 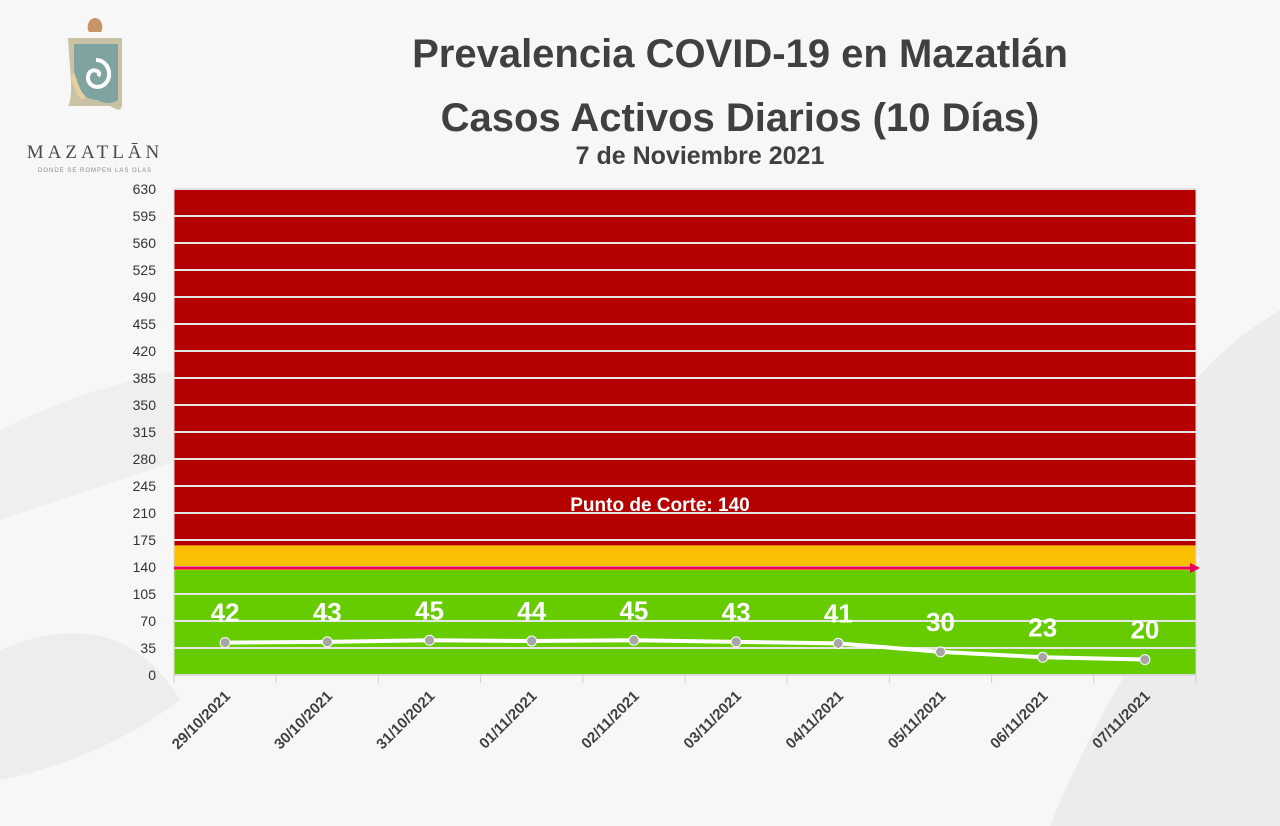 I want to click on y-tick-label: 140, so click(x=145, y=567).